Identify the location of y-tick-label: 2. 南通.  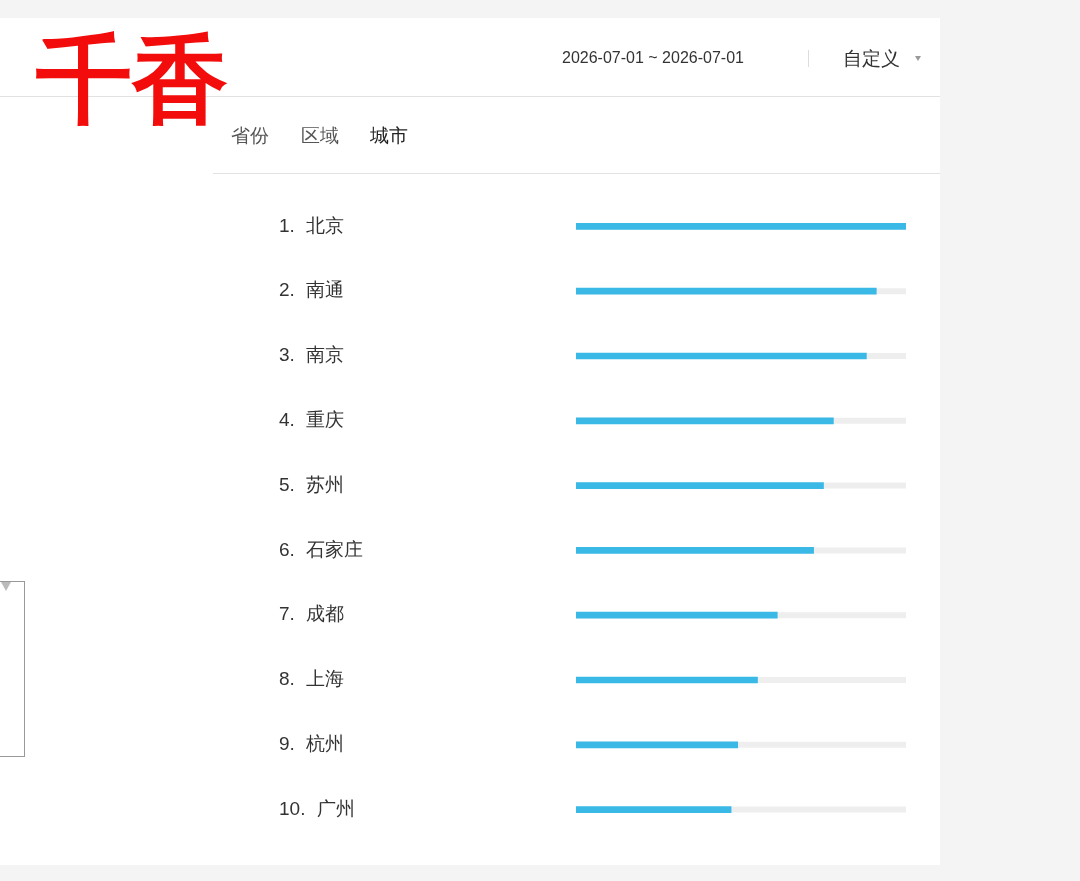
(312, 290).